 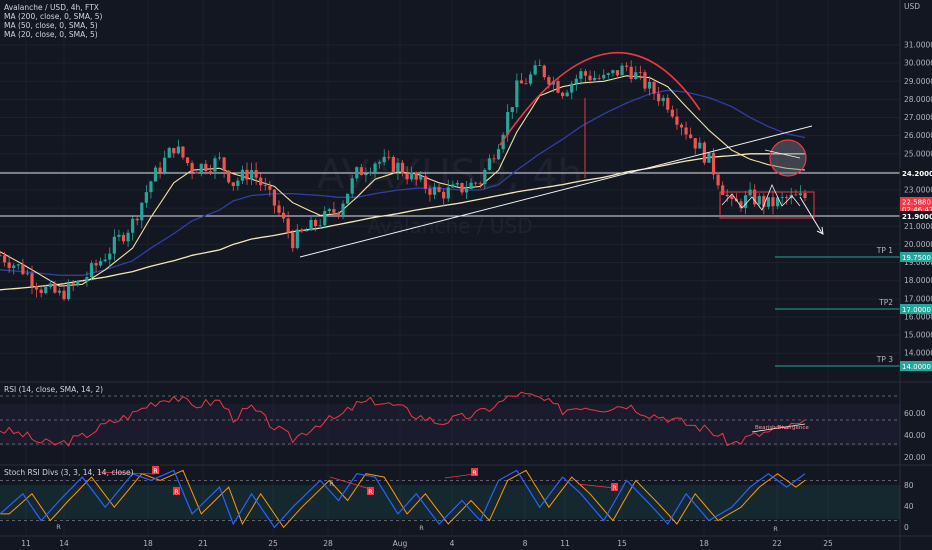 What do you see at coordinates (403, 419) in the screenshot?
I see `rsi-line` at bounding box center [403, 419].